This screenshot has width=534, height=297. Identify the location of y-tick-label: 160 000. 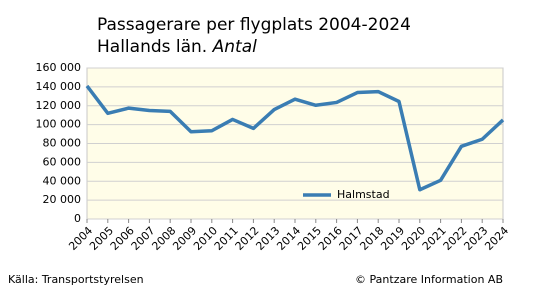
(59, 67).